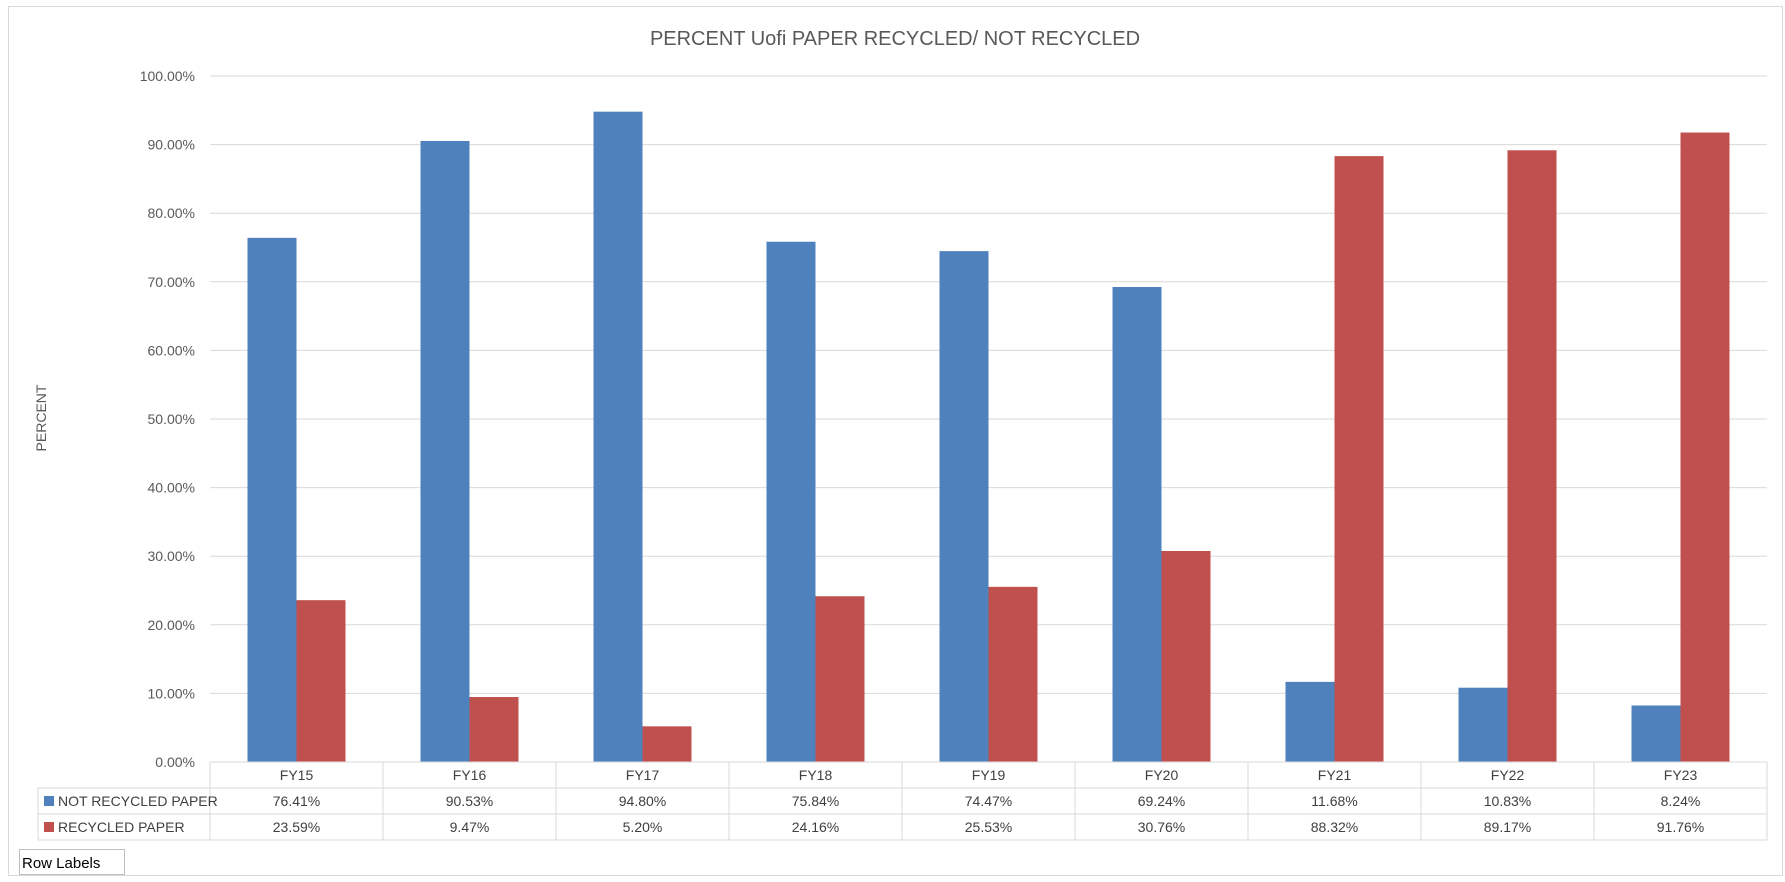  I want to click on data-label: 94.80%, so click(642, 801).